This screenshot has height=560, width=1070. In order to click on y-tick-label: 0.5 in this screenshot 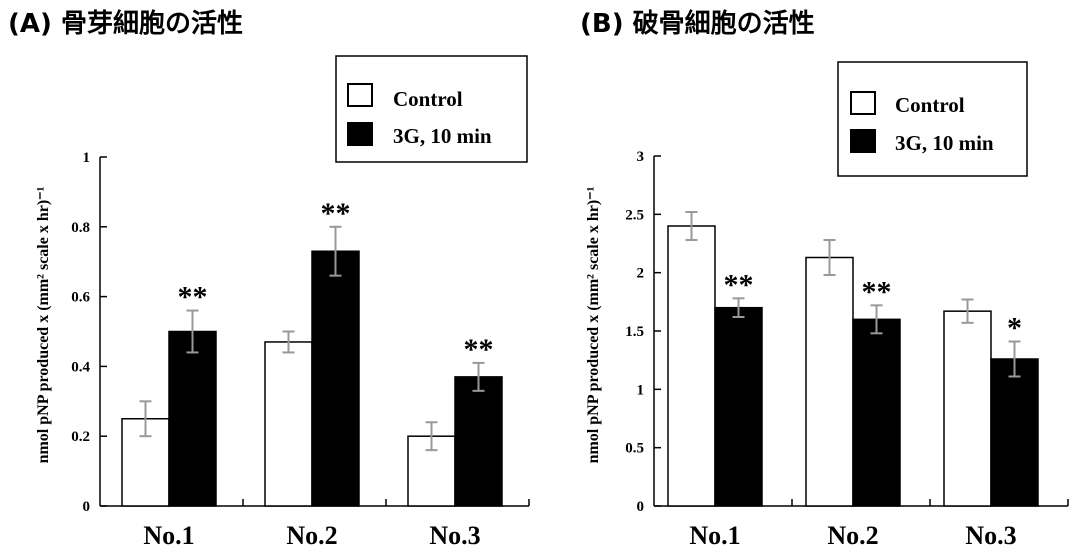, I will do `click(634, 449)`.